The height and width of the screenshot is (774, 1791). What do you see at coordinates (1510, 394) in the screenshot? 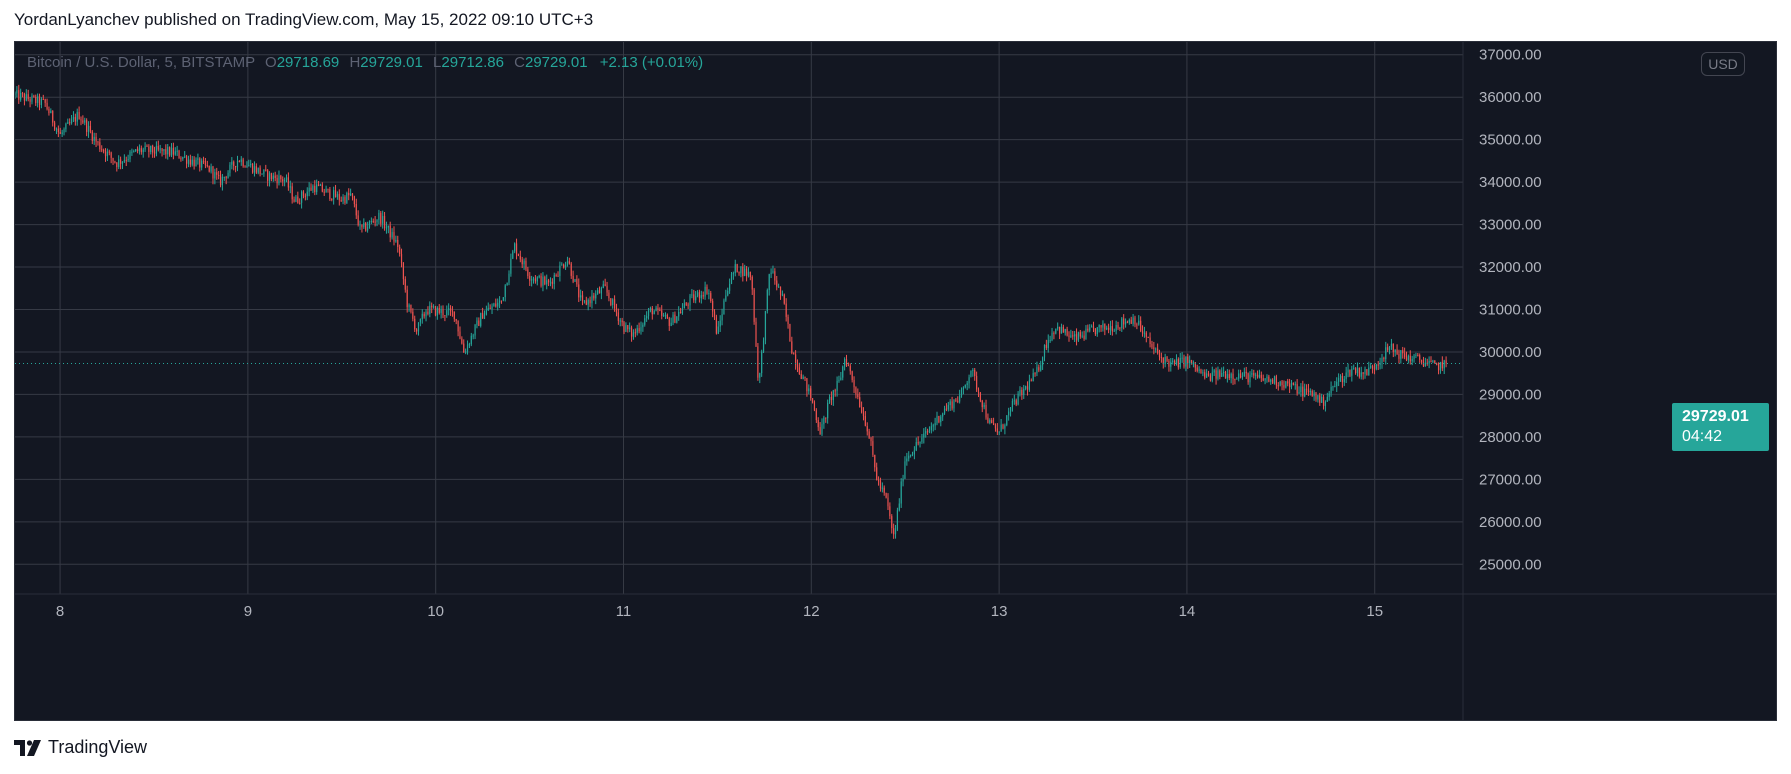
I see `y-tick-label: 29000.00` at bounding box center [1510, 394].